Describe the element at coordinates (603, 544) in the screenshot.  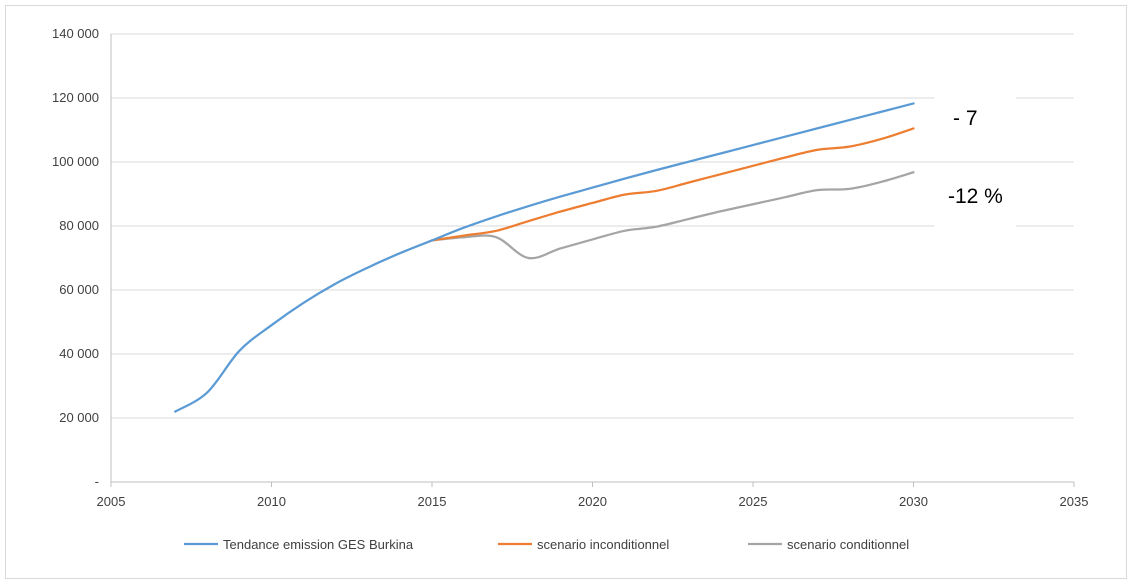
I see `legend-label-2: scenario inconditionnel` at that location.